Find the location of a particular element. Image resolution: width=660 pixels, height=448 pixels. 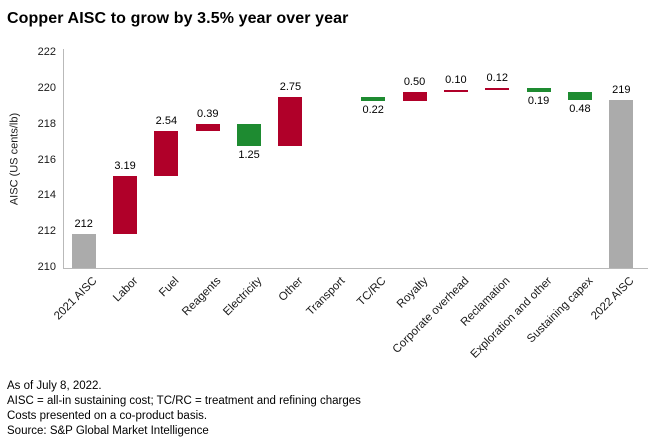

x-category-label-royalty: Royalty is located at coordinates (412, 293).